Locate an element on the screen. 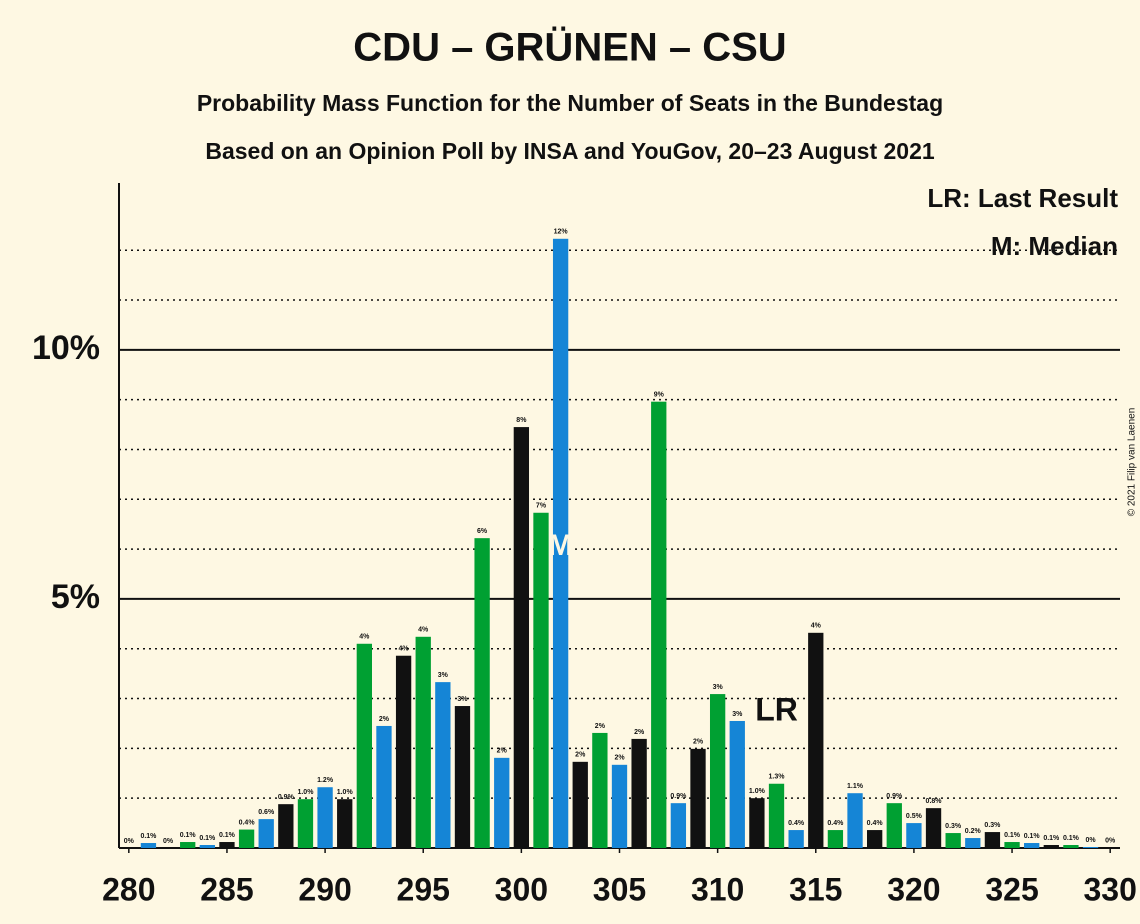  y-tick-label: 5% is located at coordinates (75, 597).